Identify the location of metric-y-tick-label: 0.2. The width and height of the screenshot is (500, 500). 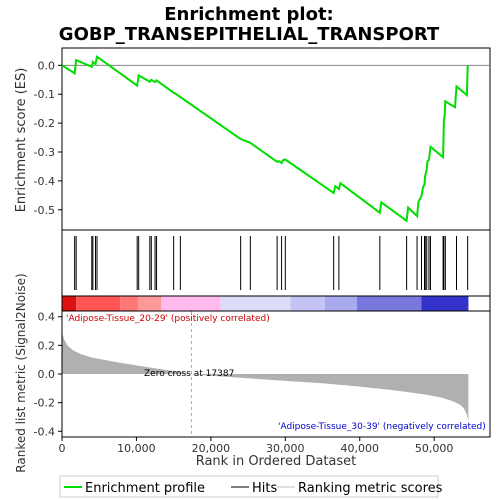
(47, 345).